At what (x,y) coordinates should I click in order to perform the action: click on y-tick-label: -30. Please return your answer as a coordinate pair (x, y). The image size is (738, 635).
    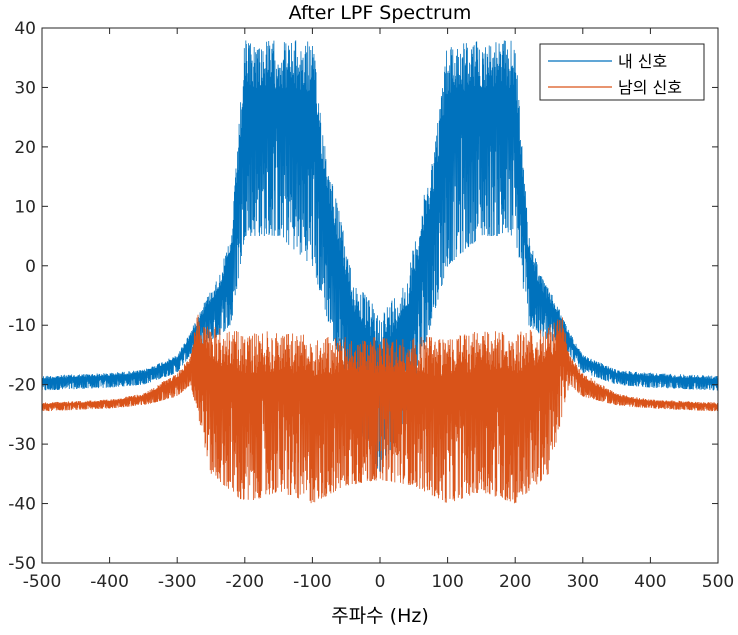
    Looking at the image, I should click on (22, 445).